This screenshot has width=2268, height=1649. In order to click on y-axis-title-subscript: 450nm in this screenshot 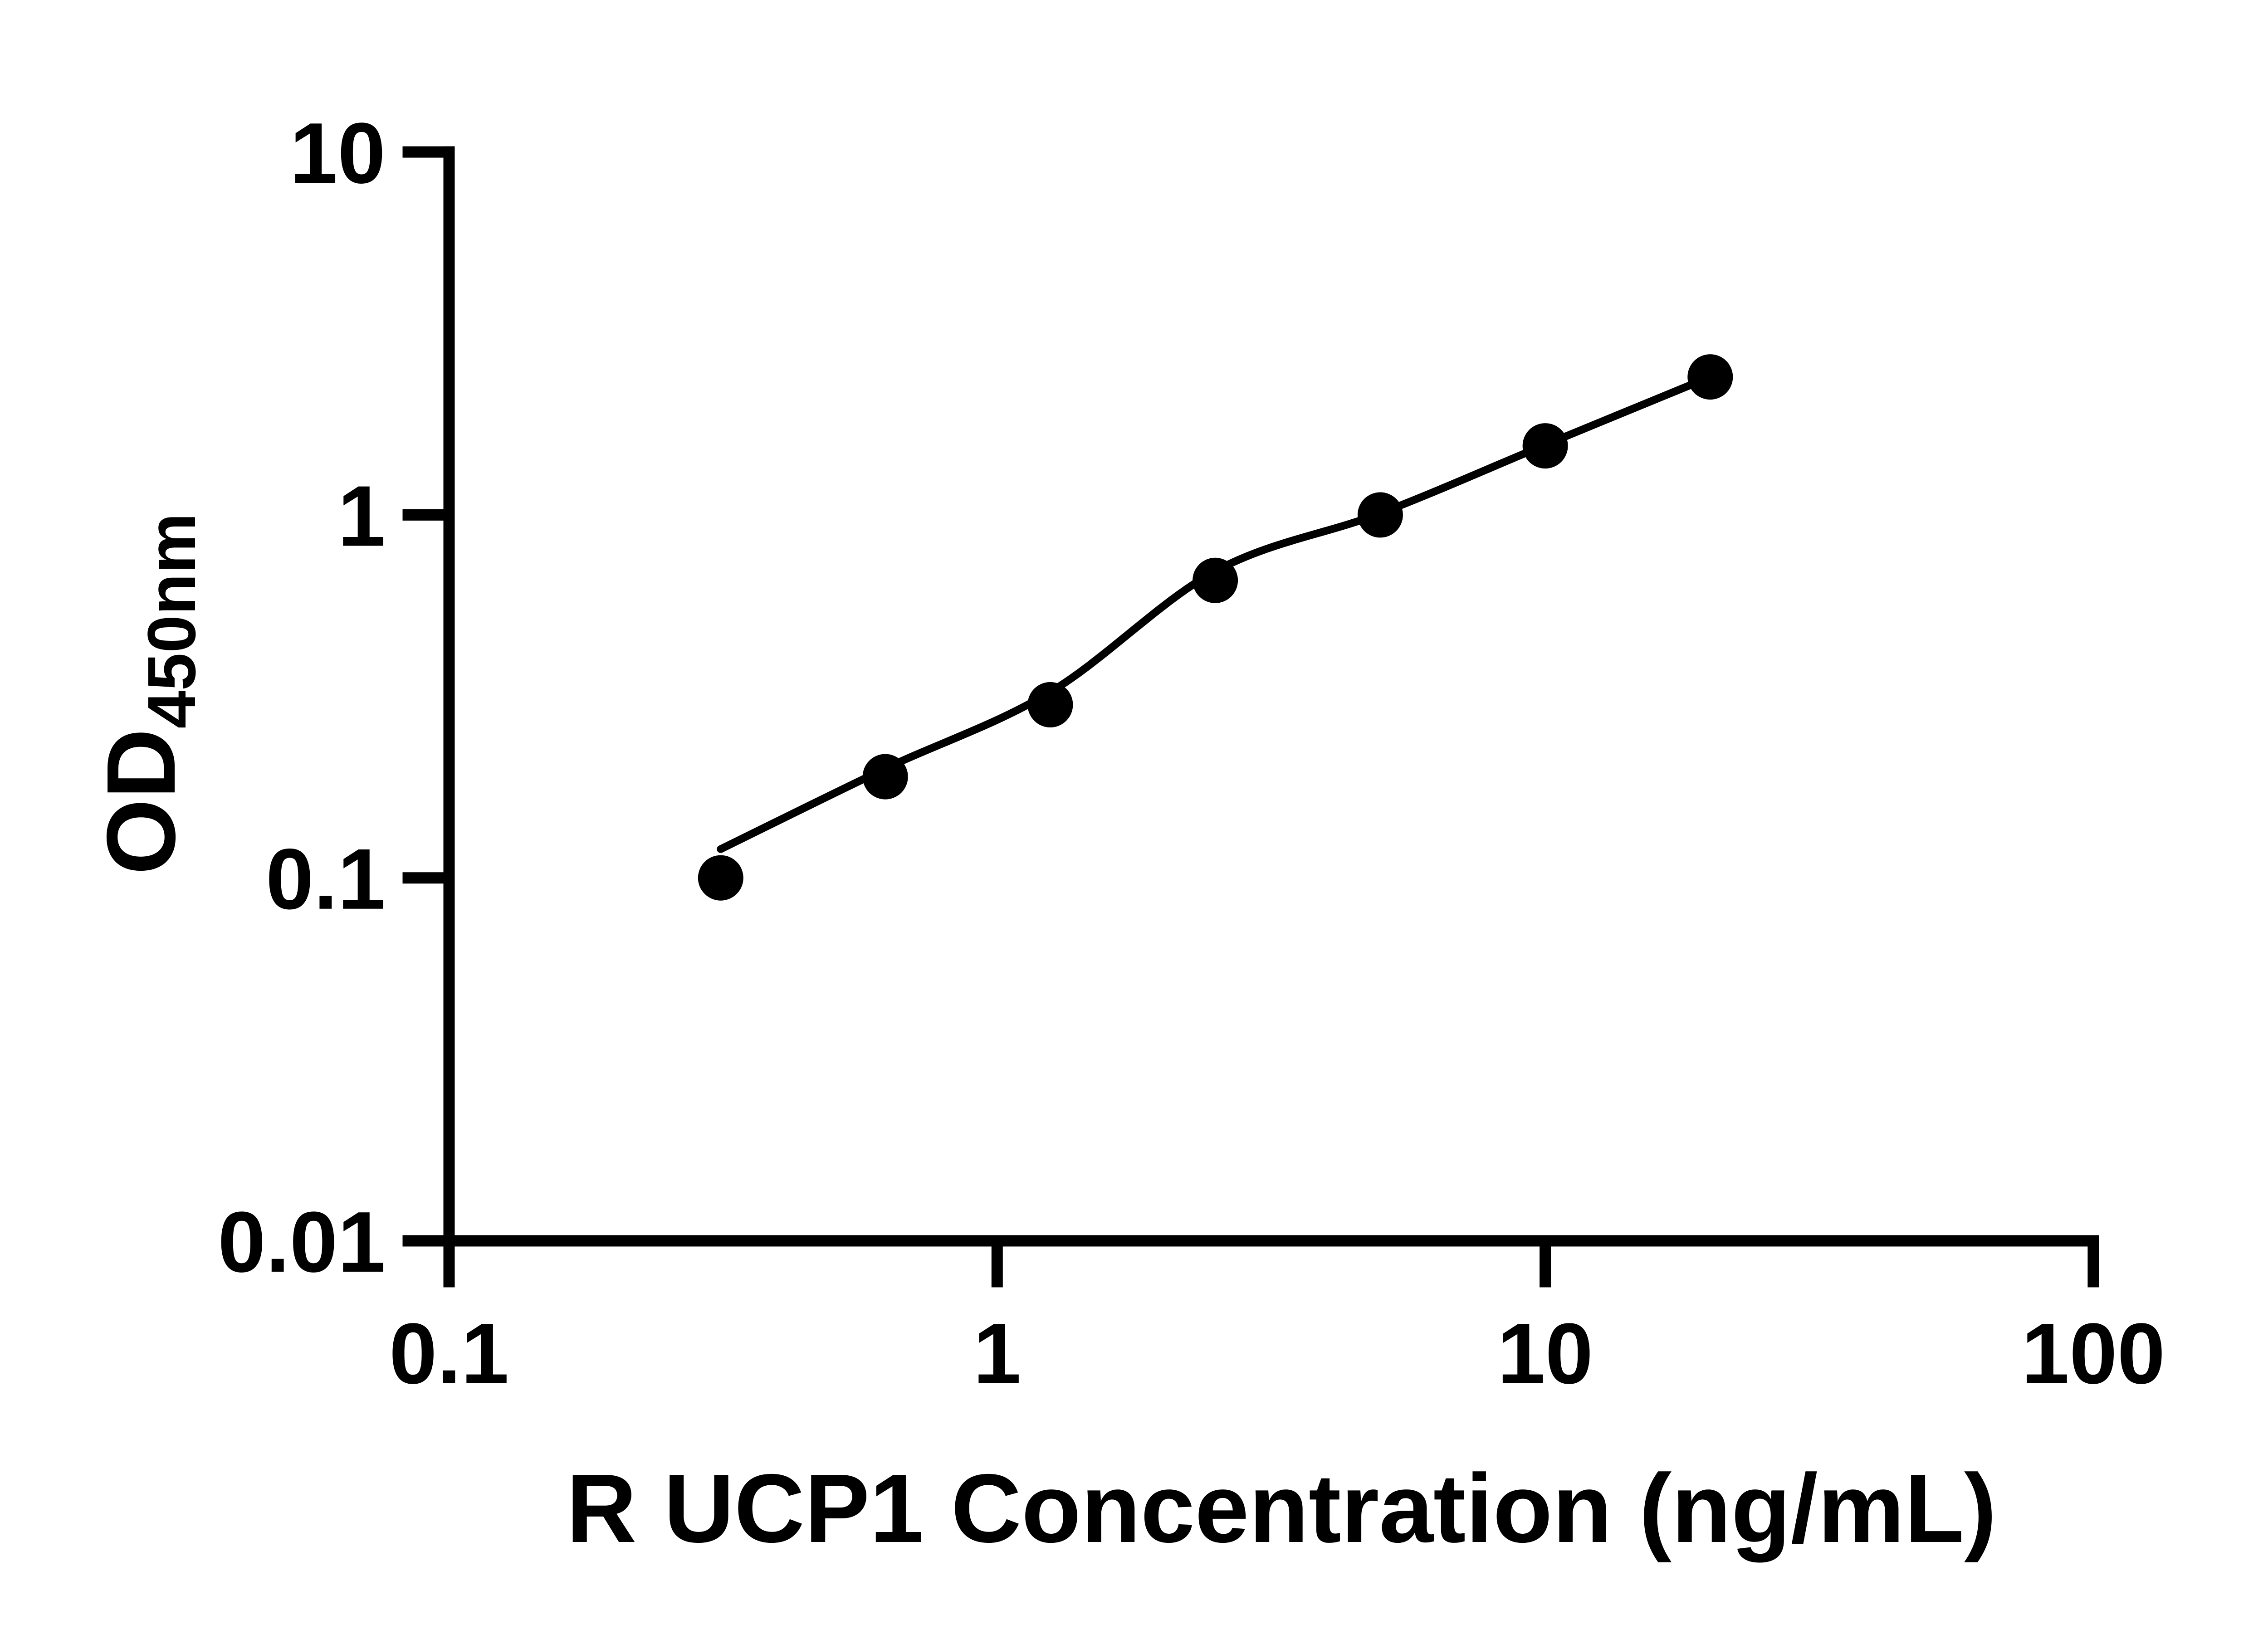, I will do `click(171, 620)`.